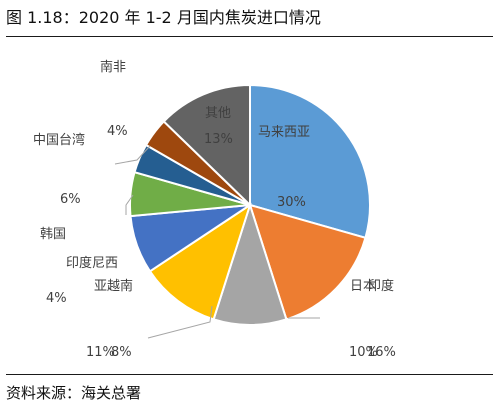 The image size is (500, 416). Describe the element at coordinates (92, 263) in the screenshot. I see `label-indonesia: 印度尼西` at that location.